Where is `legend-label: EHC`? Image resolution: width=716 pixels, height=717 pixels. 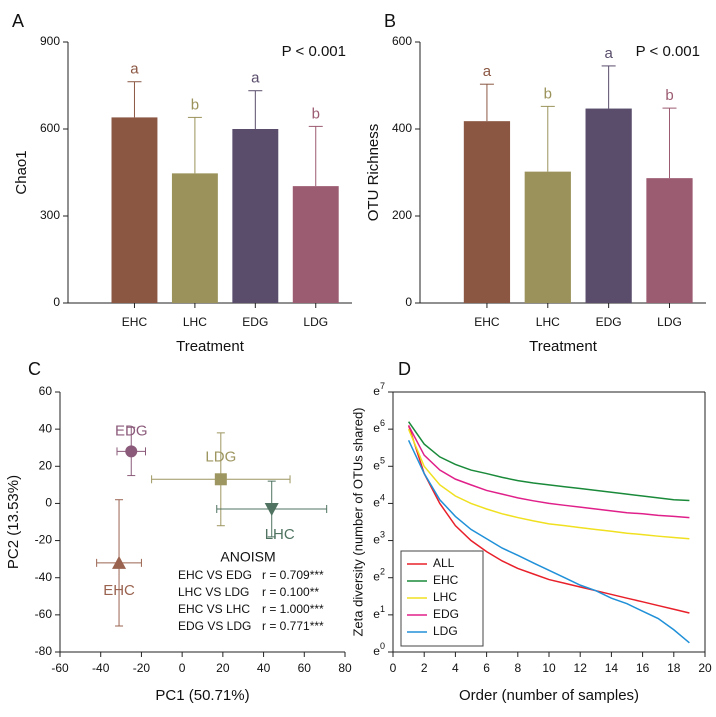
legend-label: EHC is located at coordinates (446, 580).